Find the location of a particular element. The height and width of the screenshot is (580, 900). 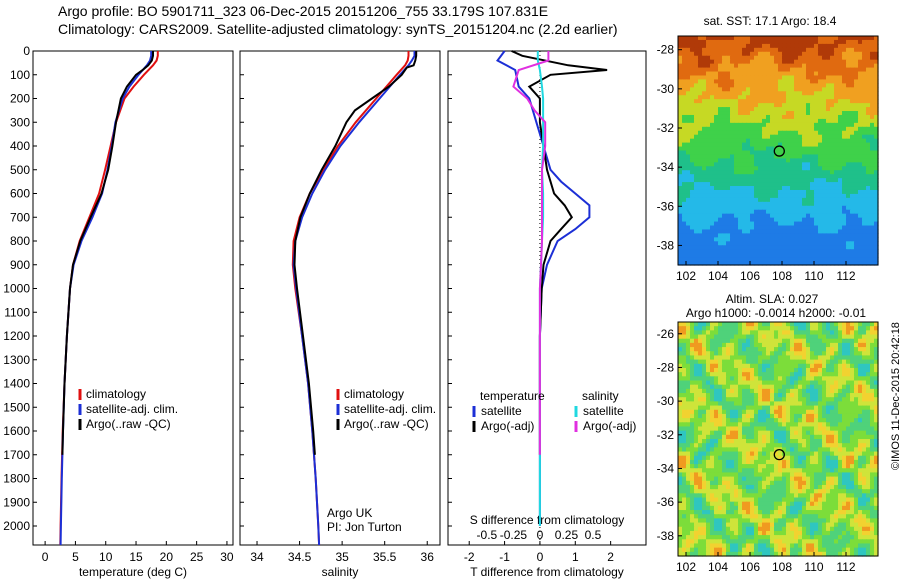

temperature-ytick-label: 1900 is located at coordinates (16, 502).